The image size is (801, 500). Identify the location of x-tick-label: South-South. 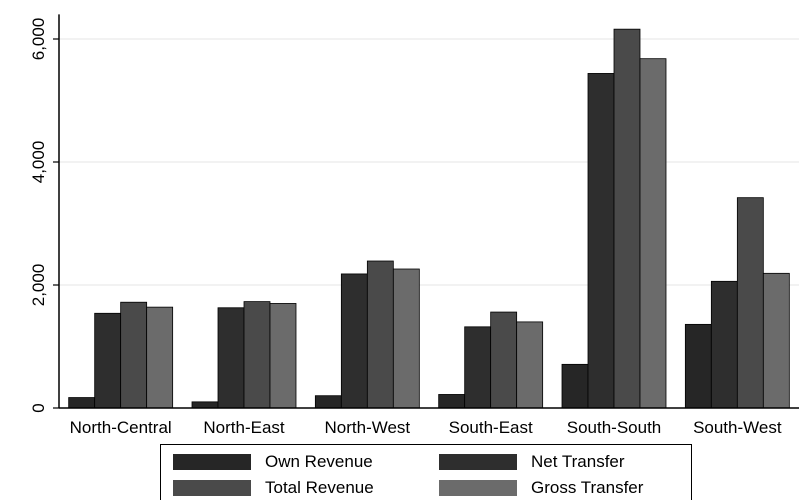
(614, 427).